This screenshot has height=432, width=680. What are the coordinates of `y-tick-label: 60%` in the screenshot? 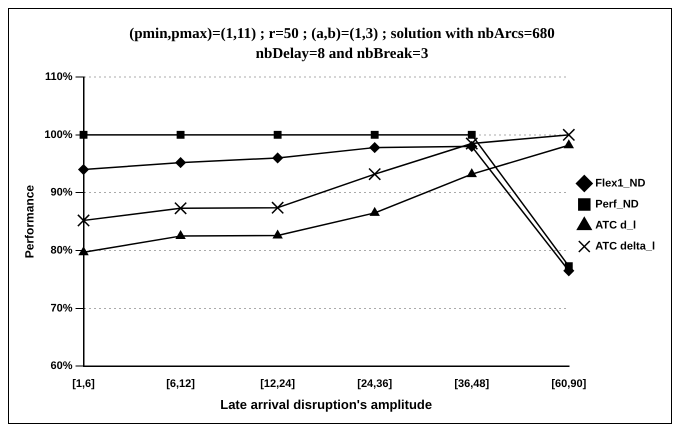 It's located at (61, 366).